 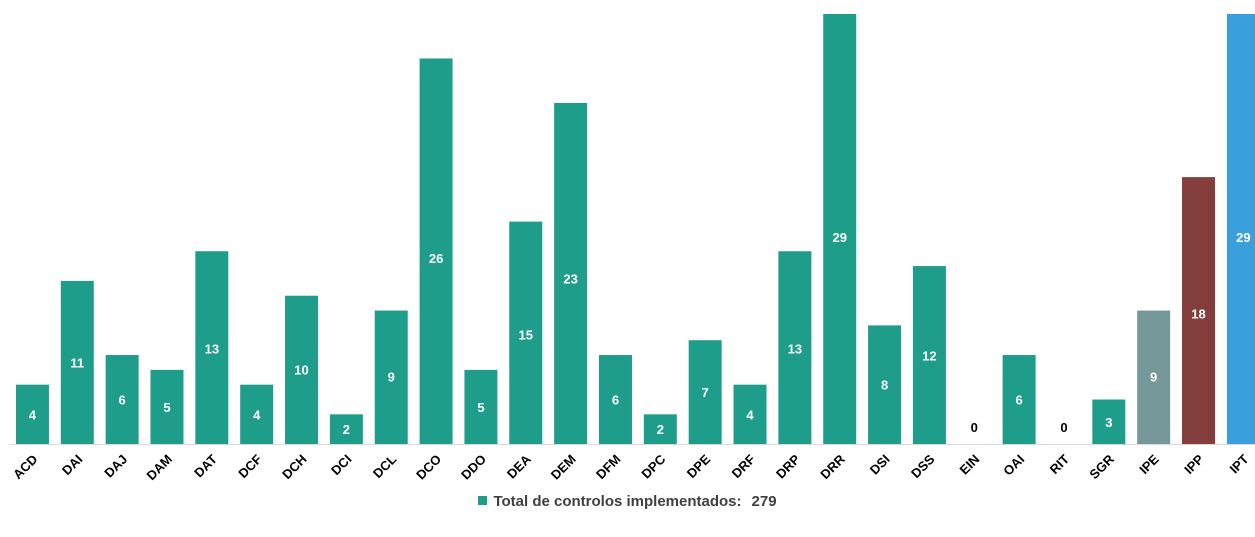 I want to click on bar-oai, so click(x=1019, y=399).